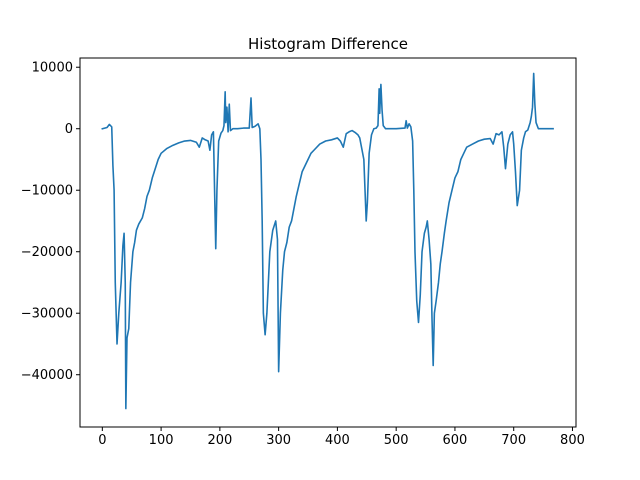  I want to click on y-tick-label: −20000, so click(47, 252).